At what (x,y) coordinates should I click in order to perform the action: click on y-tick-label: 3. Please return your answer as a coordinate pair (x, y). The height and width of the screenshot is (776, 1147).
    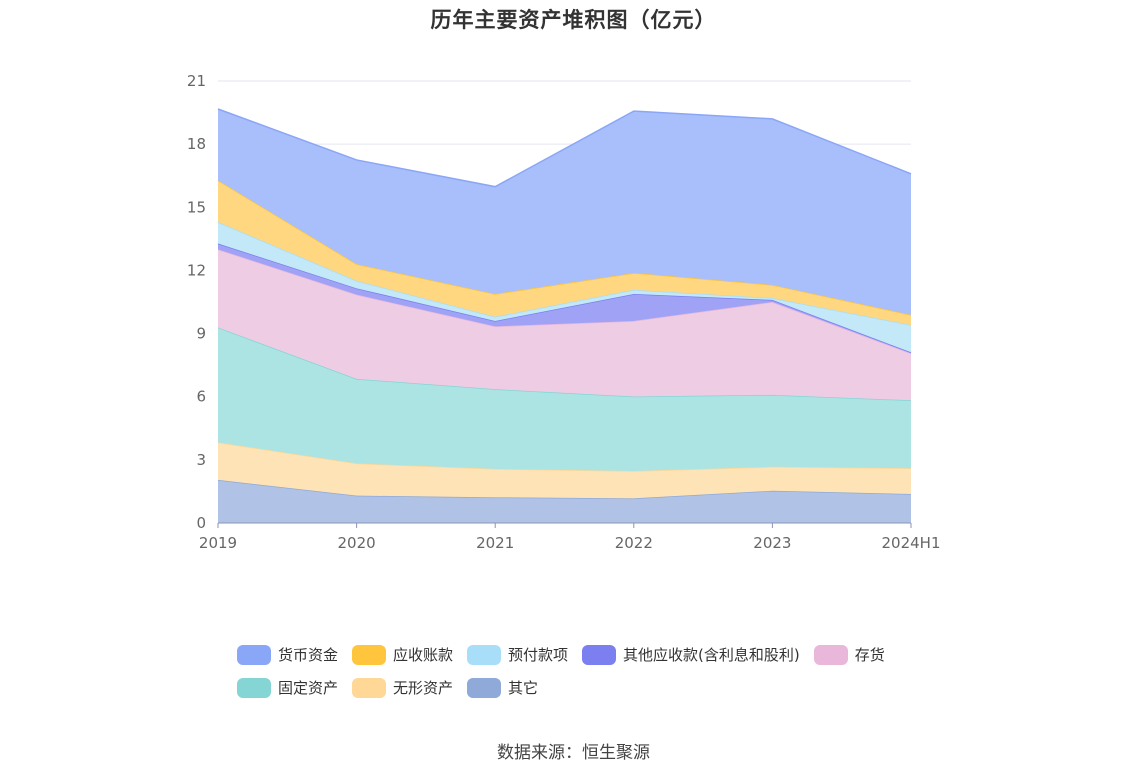
    Looking at the image, I should click on (201, 460).